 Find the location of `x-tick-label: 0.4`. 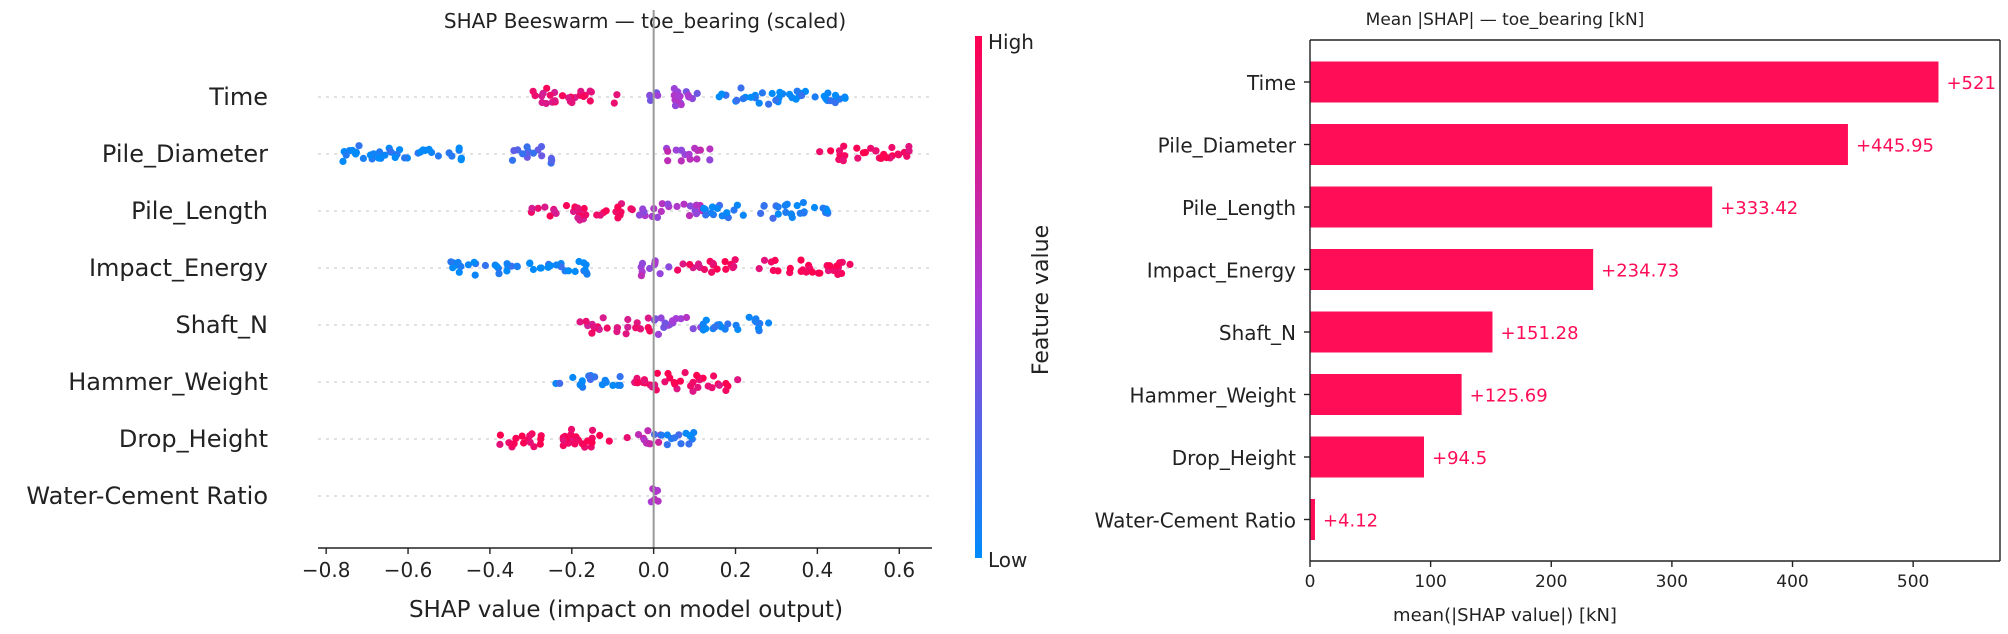

x-tick-label: 0.4 is located at coordinates (817, 570).